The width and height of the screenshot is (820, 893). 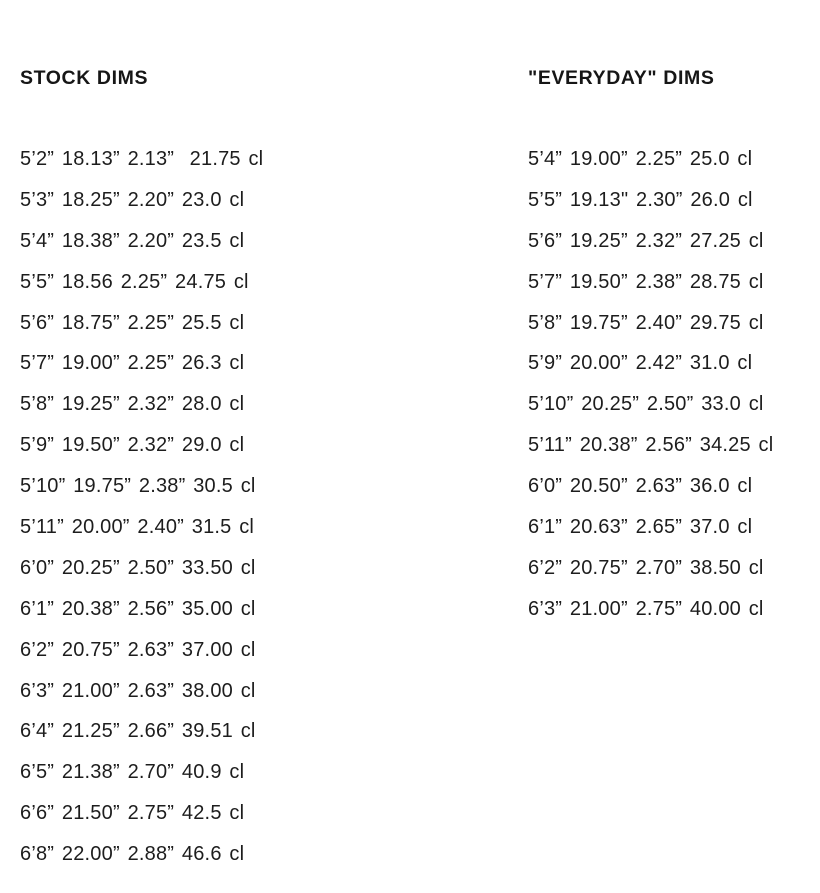 I want to click on stock-dims-header: STOCK DIMS, so click(x=84, y=78).